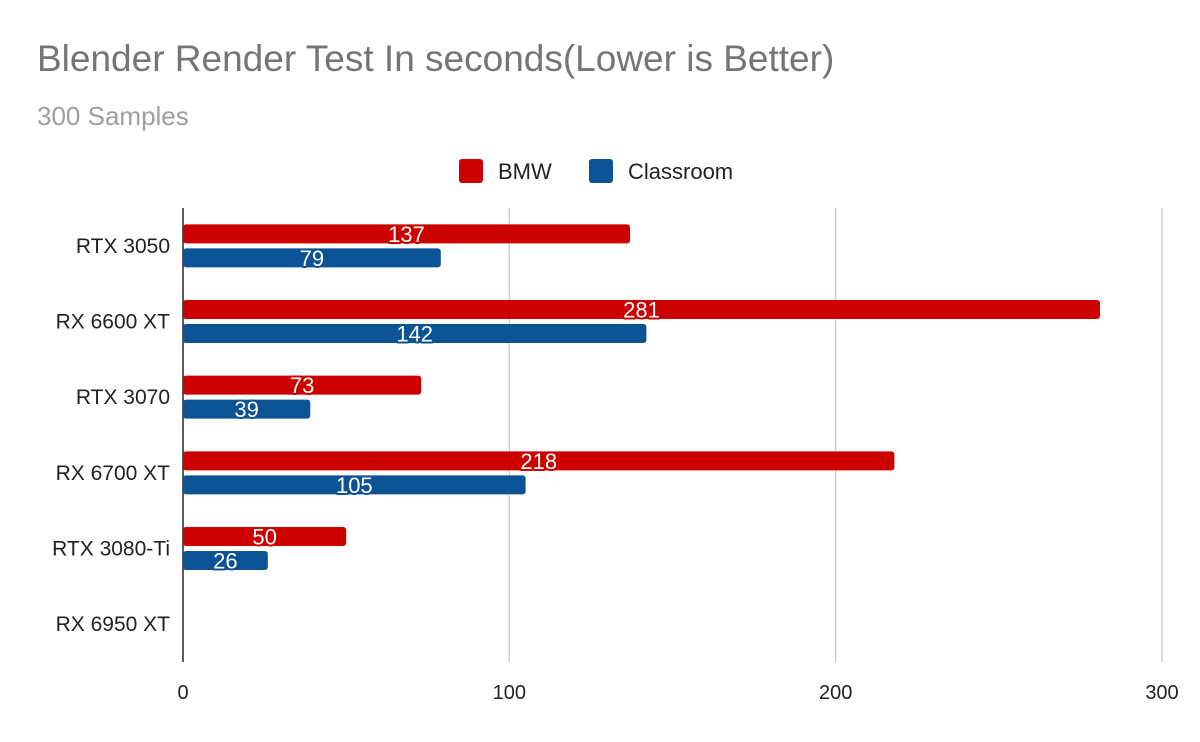 The image size is (1200, 742). Describe the element at coordinates (123, 246) in the screenshot. I see `category-label: RTX 3050` at that location.